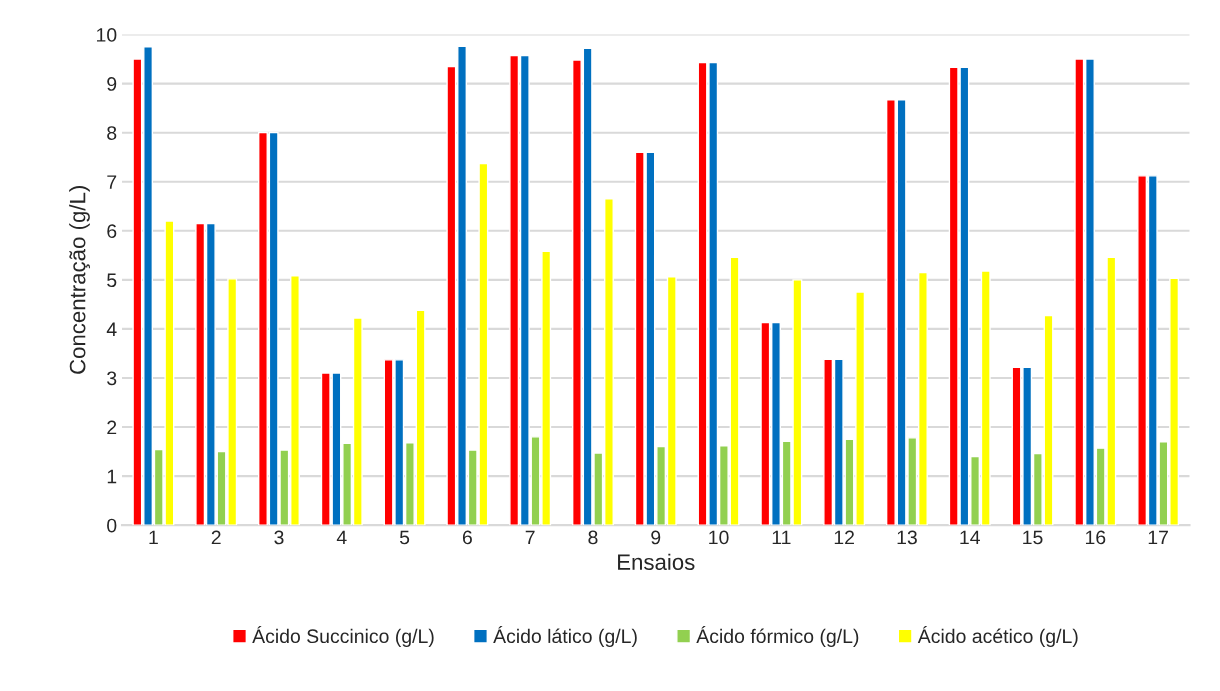 This screenshot has height=691, width=1220. What do you see at coordinates (656, 537) in the screenshot?
I see `x-tick-label: 9` at bounding box center [656, 537].